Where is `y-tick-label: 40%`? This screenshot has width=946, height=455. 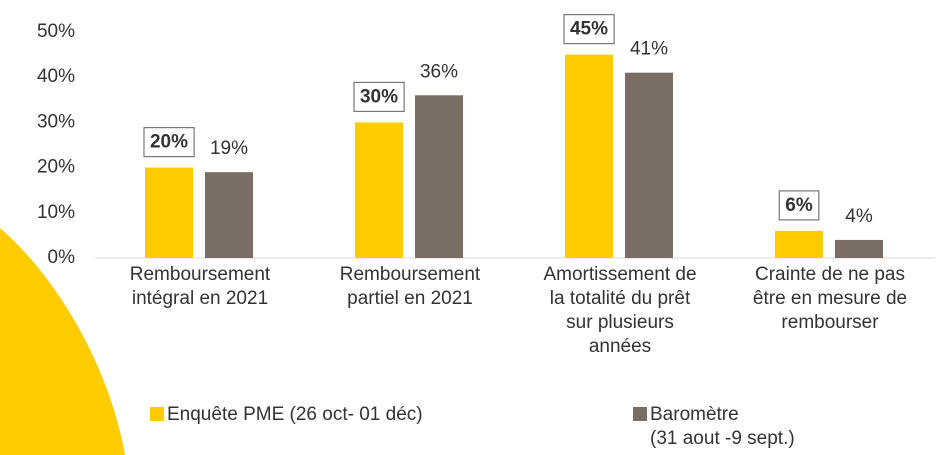 y-tick-label: 40% is located at coordinates (56, 76).